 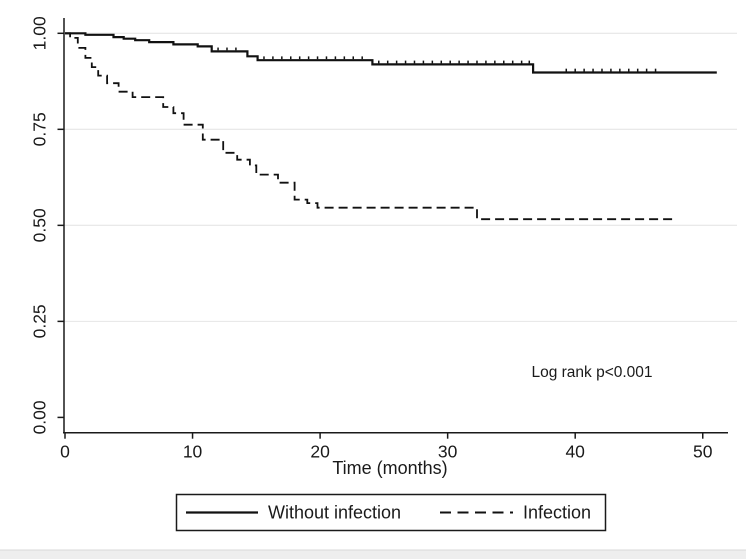 I want to click on x-tick-label: 20, so click(x=320, y=452).